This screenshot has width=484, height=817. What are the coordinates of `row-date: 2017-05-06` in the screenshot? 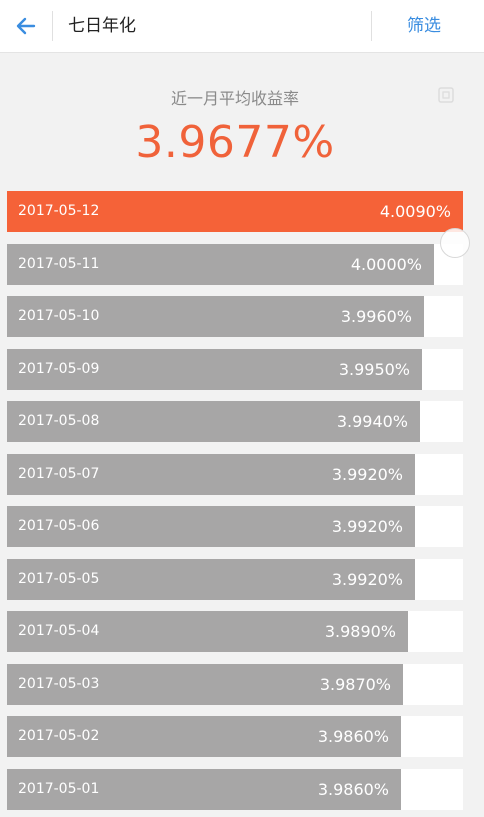 It's located at (59, 526).